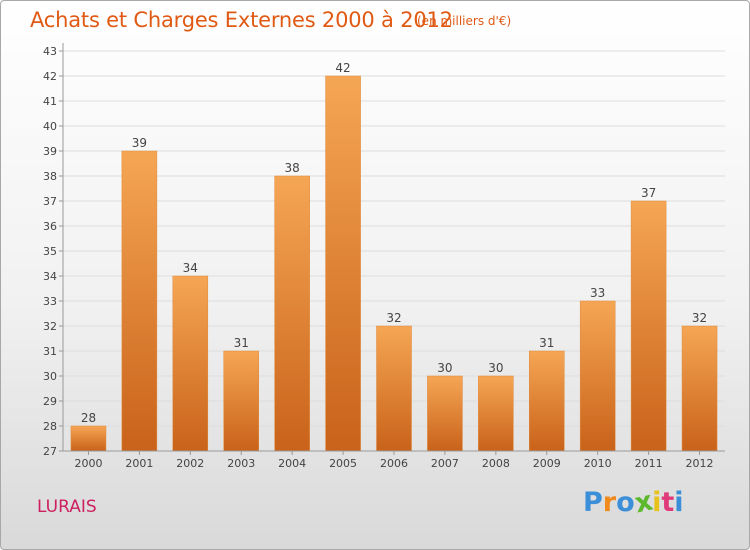 This screenshot has height=550, width=750. What do you see at coordinates (597, 293) in the screenshot?
I see `data-label: 33` at bounding box center [597, 293].